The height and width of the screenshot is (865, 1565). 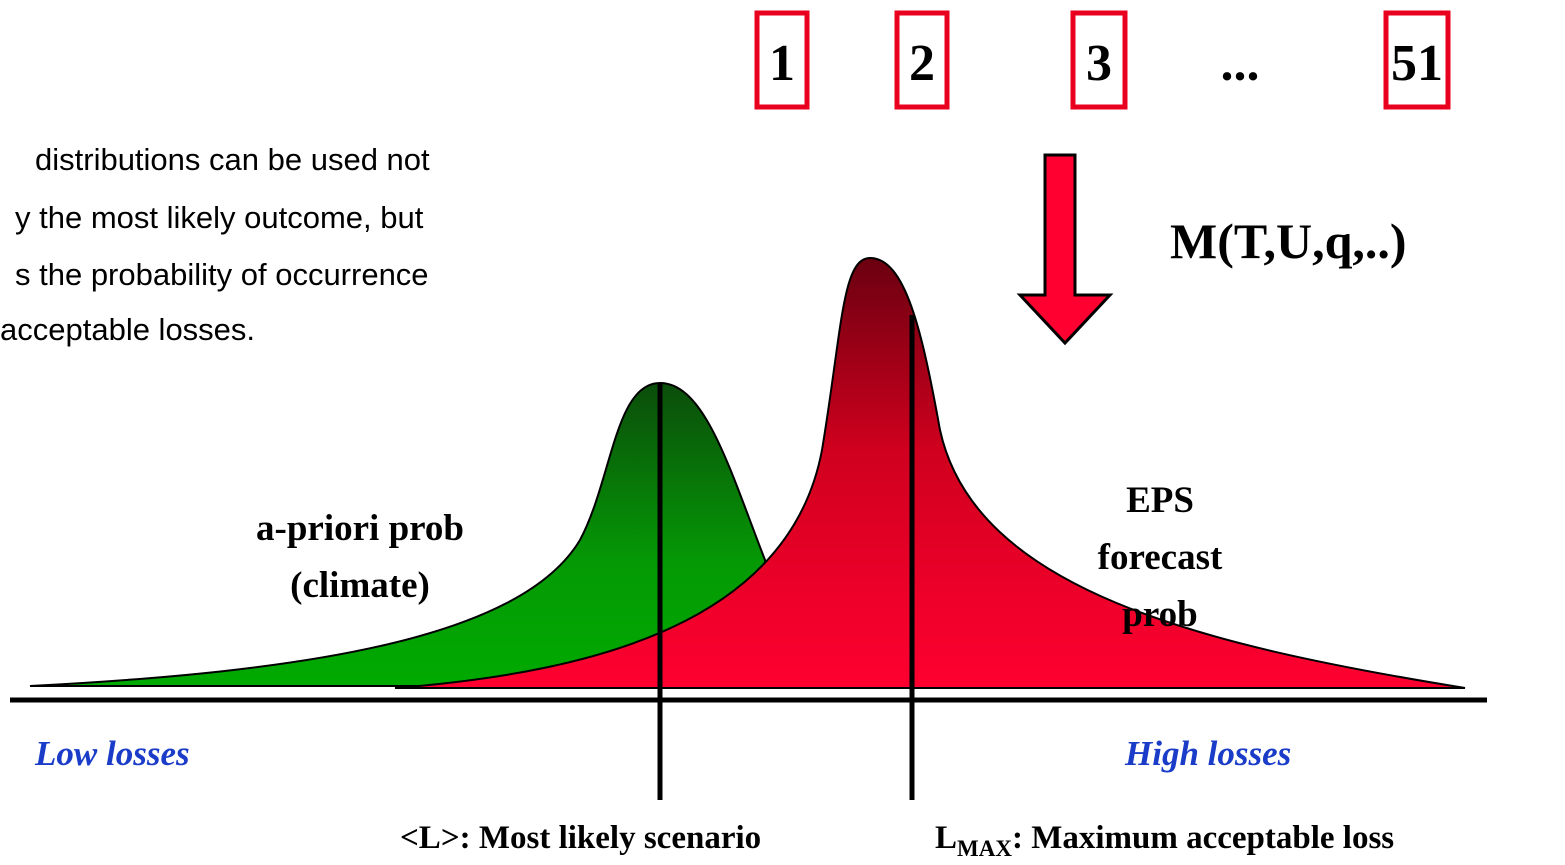 What do you see at coordinates (360, 528) in the screenshot?
I see `climate-label: a-priori prob` at bounding box center [360, 528].